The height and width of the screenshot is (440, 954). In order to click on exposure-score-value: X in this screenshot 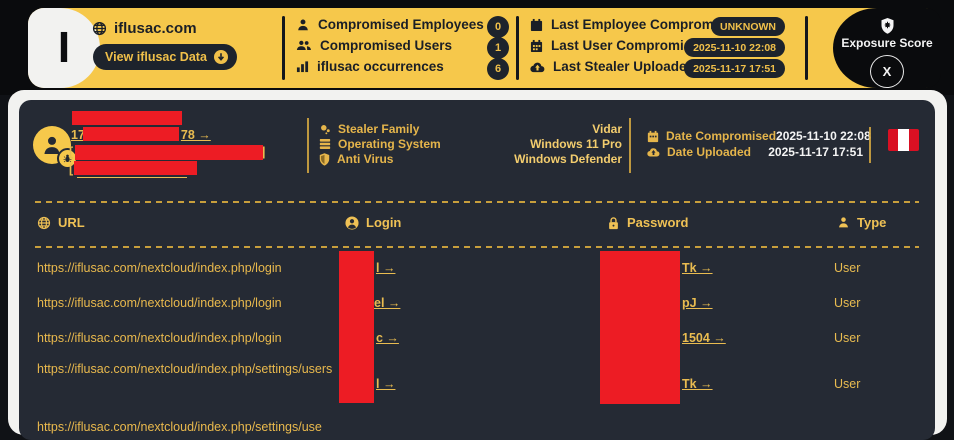, I will do `click(887, 71)`.